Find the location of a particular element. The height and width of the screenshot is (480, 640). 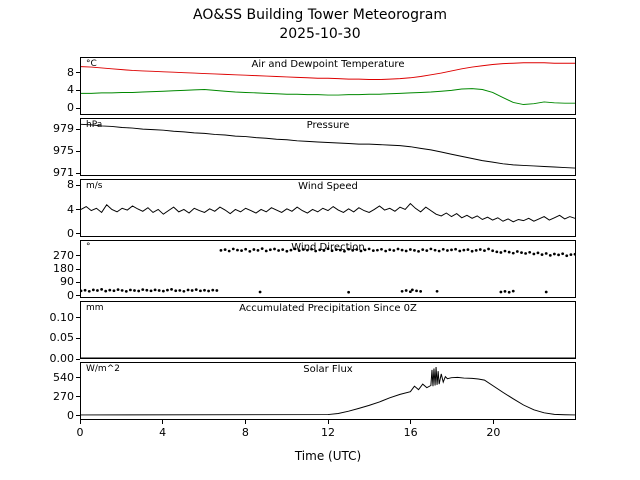

y-tick-label: 0.00 is located at coordinates (62, 358).